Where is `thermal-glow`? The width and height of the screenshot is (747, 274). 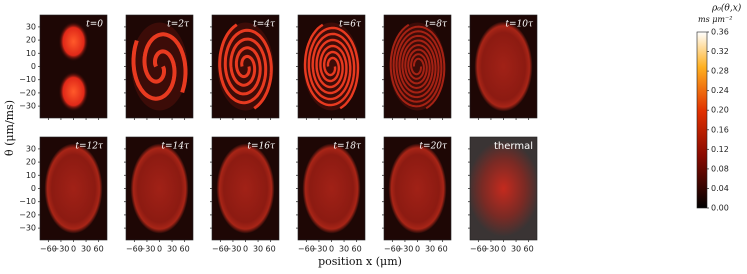
thermal-glow is located at coordinates (503, 188).